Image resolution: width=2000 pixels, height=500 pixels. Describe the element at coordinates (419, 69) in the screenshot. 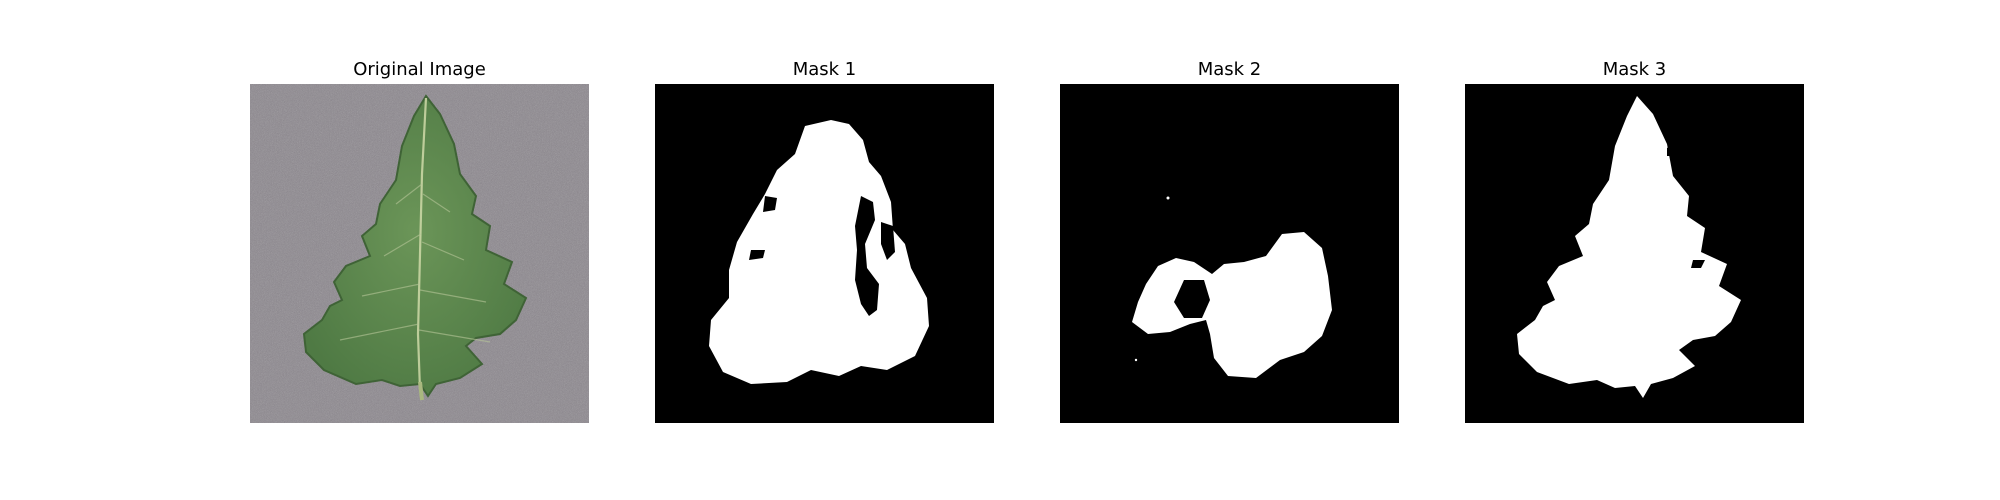

I see `panel-title: Original Image` at that location.